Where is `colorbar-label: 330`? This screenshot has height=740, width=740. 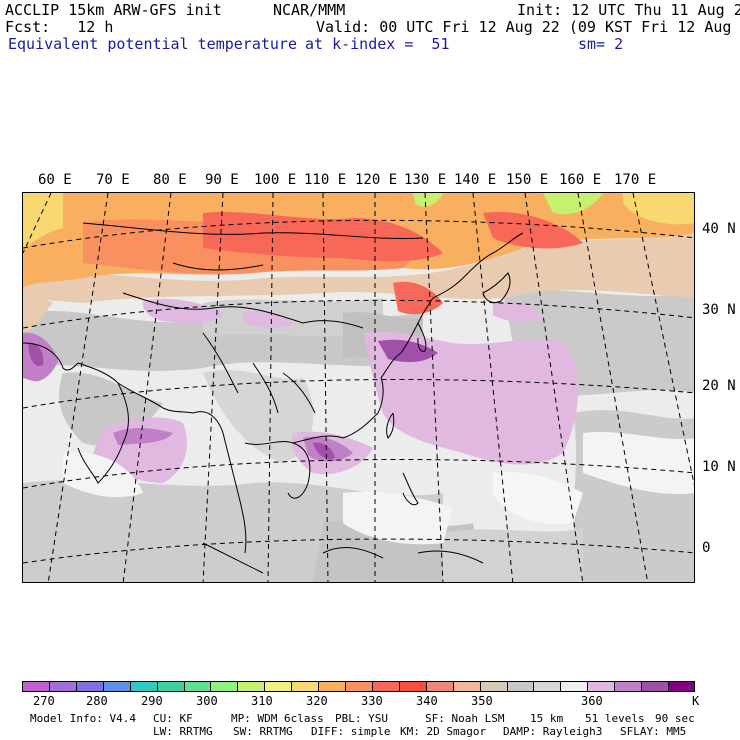 colorbar-label: 330 is located at coordinates (372, 701).